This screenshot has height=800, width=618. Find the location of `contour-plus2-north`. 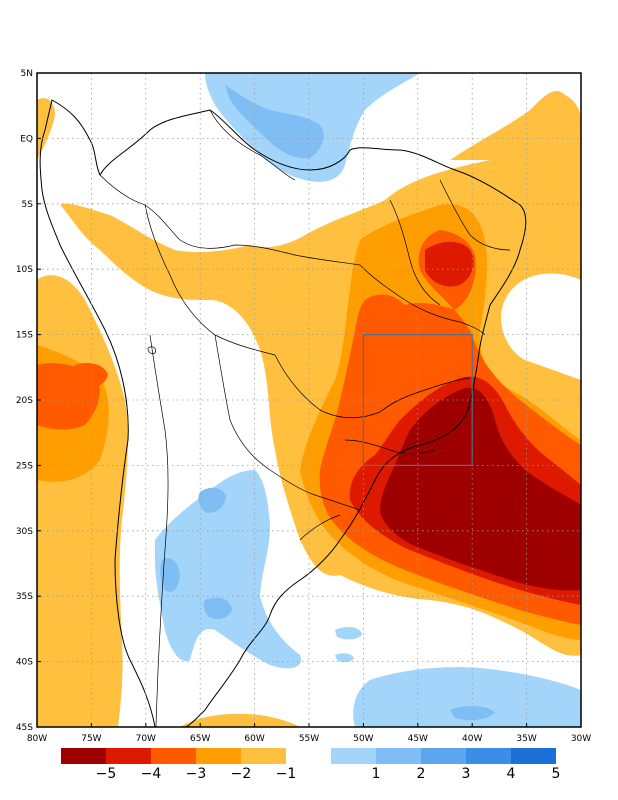

contour-plus2-north is located at coordinates (274, 122).